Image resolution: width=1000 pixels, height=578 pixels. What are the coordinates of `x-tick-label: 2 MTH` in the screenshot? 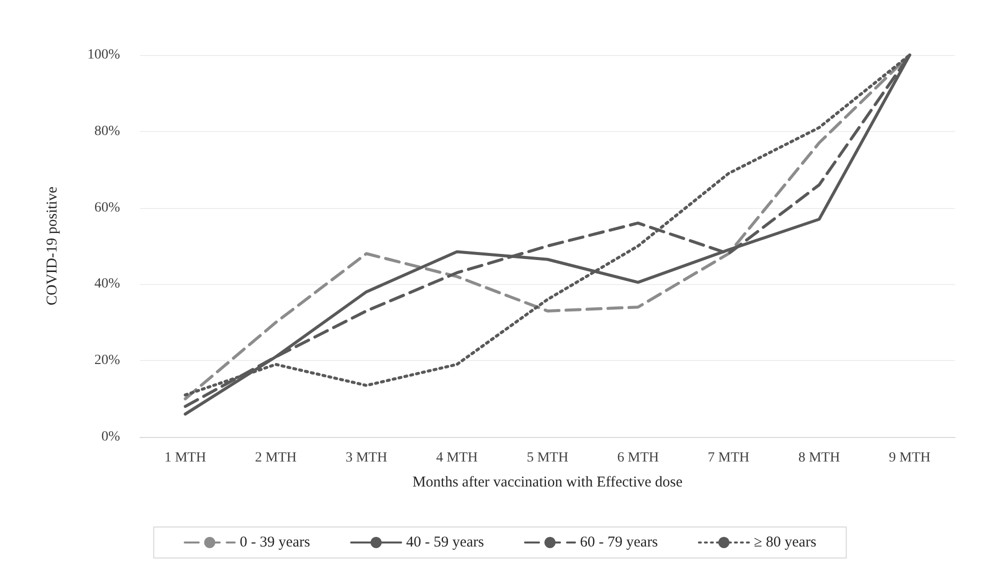 It's located at (276, 458).